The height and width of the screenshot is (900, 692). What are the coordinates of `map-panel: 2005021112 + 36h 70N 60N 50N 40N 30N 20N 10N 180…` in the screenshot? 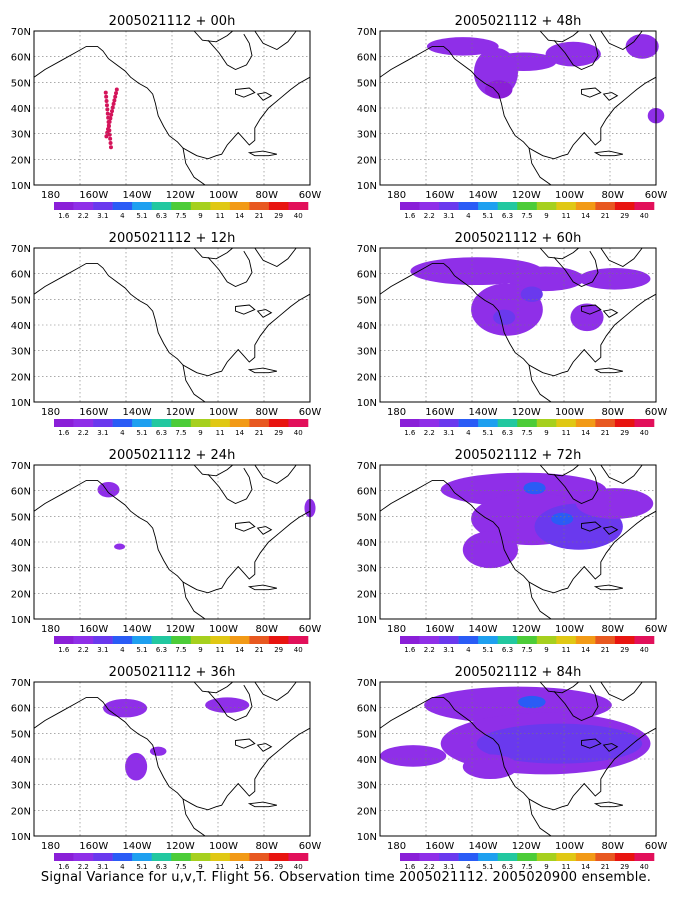 It's located at (166, 768).